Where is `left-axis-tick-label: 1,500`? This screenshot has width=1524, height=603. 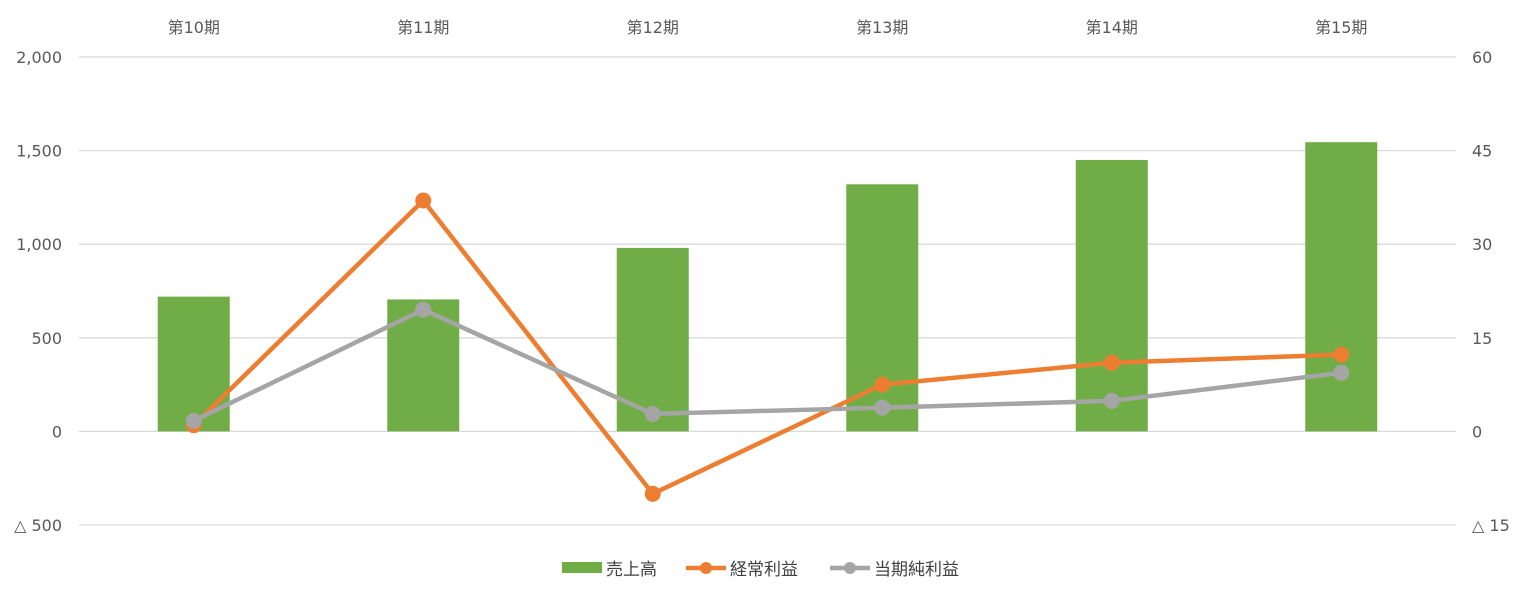 left-axis-tick-label: 1,500 is located at coordinates (39, 151).